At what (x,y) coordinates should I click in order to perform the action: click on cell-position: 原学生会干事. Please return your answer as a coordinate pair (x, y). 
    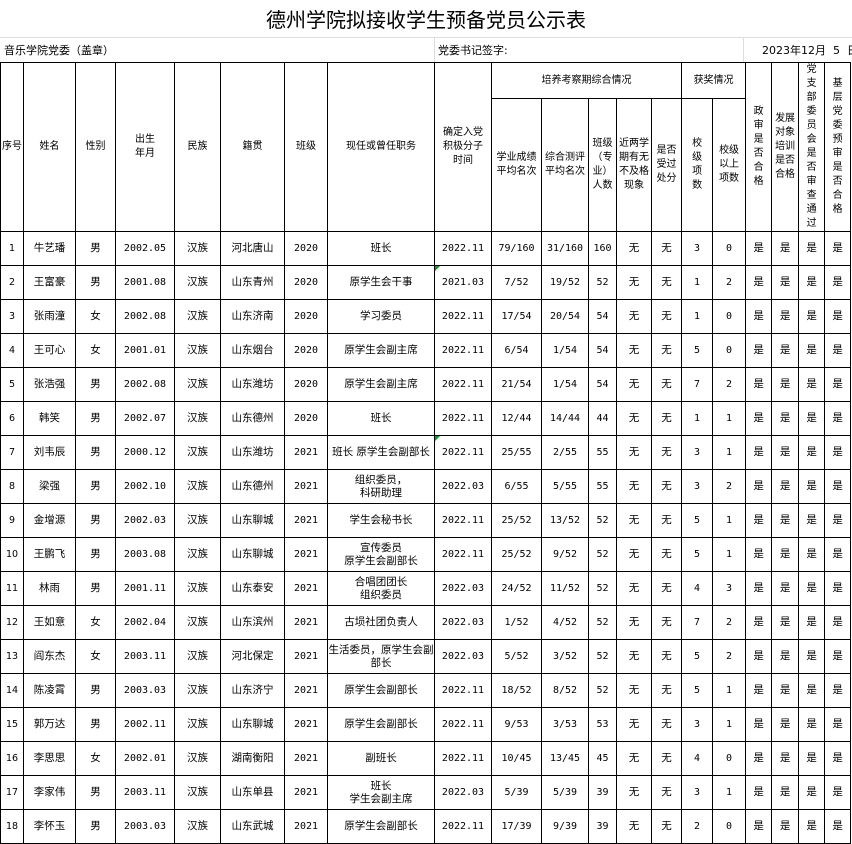
    Looking at the image, I should click on (381, 282).